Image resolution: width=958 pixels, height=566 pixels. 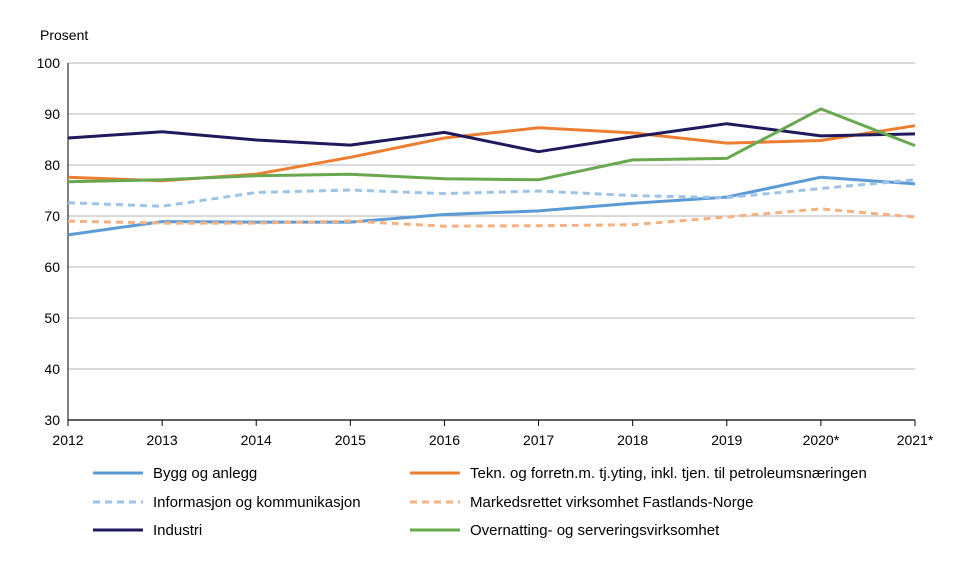 I want to click on legend-label-5: Overnatting- og serveringsvirksomhet, so click(x=595, y=530).